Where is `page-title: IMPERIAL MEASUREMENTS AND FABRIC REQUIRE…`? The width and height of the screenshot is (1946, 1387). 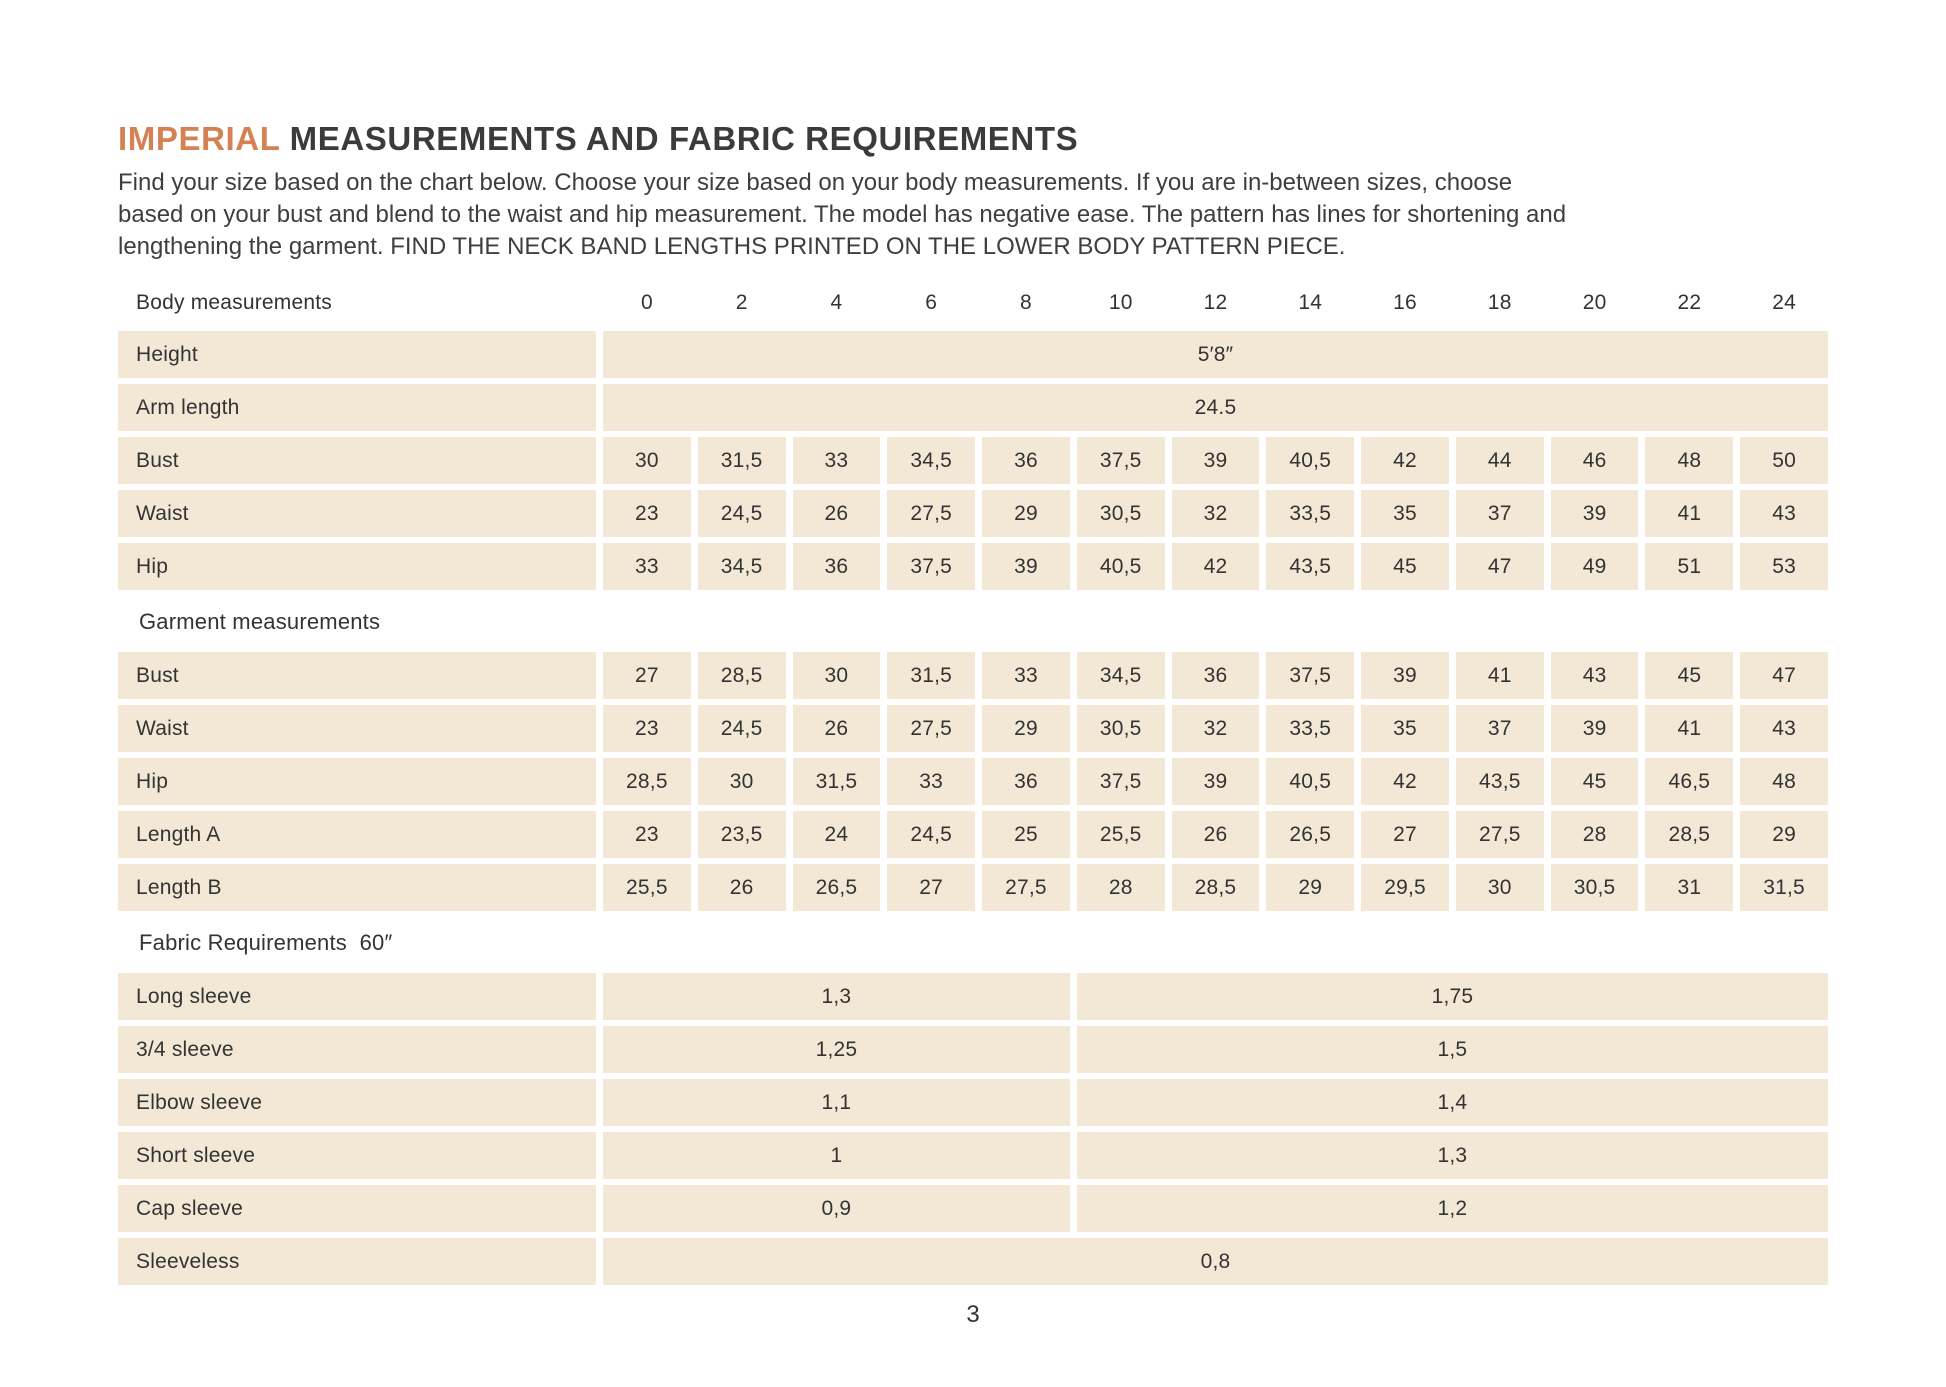
page-title: IMPERIAL MEASUREMENTS AND FABRIC REQUIRE… is located at coordinates (1032, 139).